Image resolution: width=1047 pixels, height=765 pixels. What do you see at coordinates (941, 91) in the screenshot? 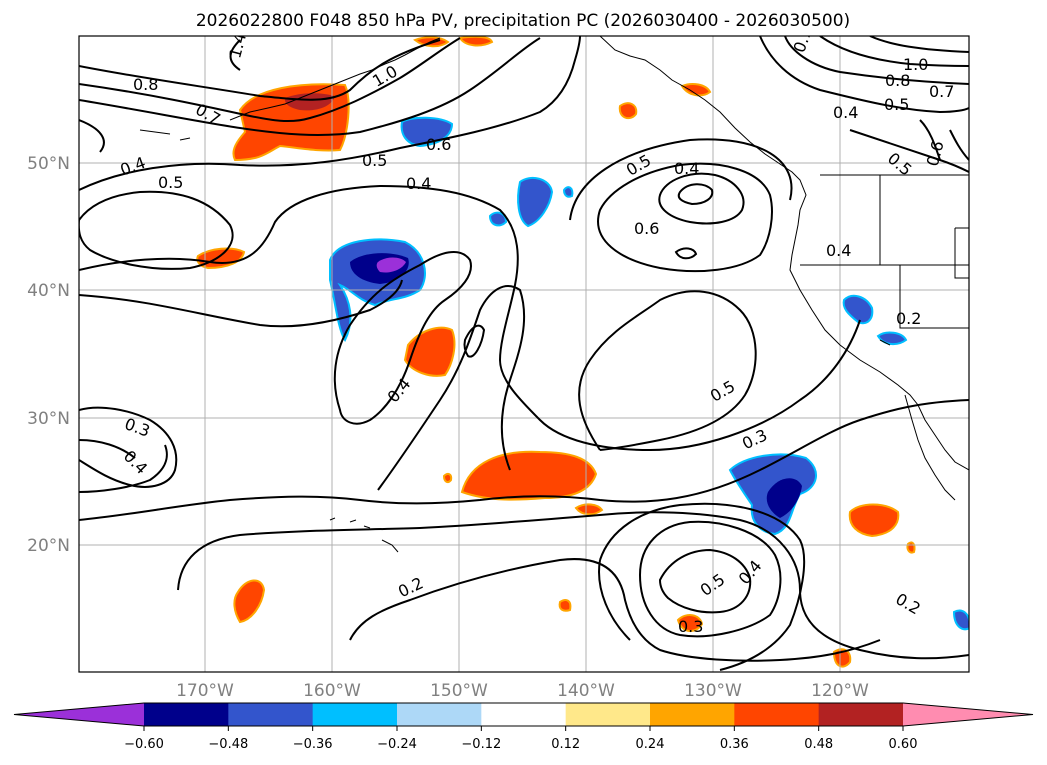
I see `contour-label: 0.7` at bounding box center [941, 91].